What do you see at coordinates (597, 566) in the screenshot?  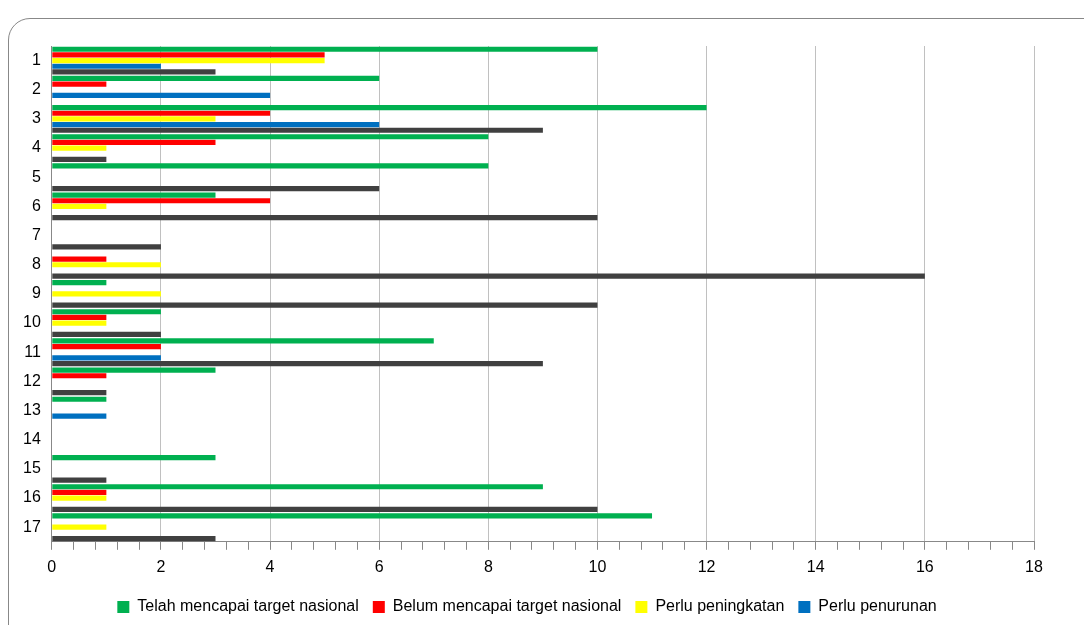 I see `x-tick-label: 10` at bounding box center [597, 566].